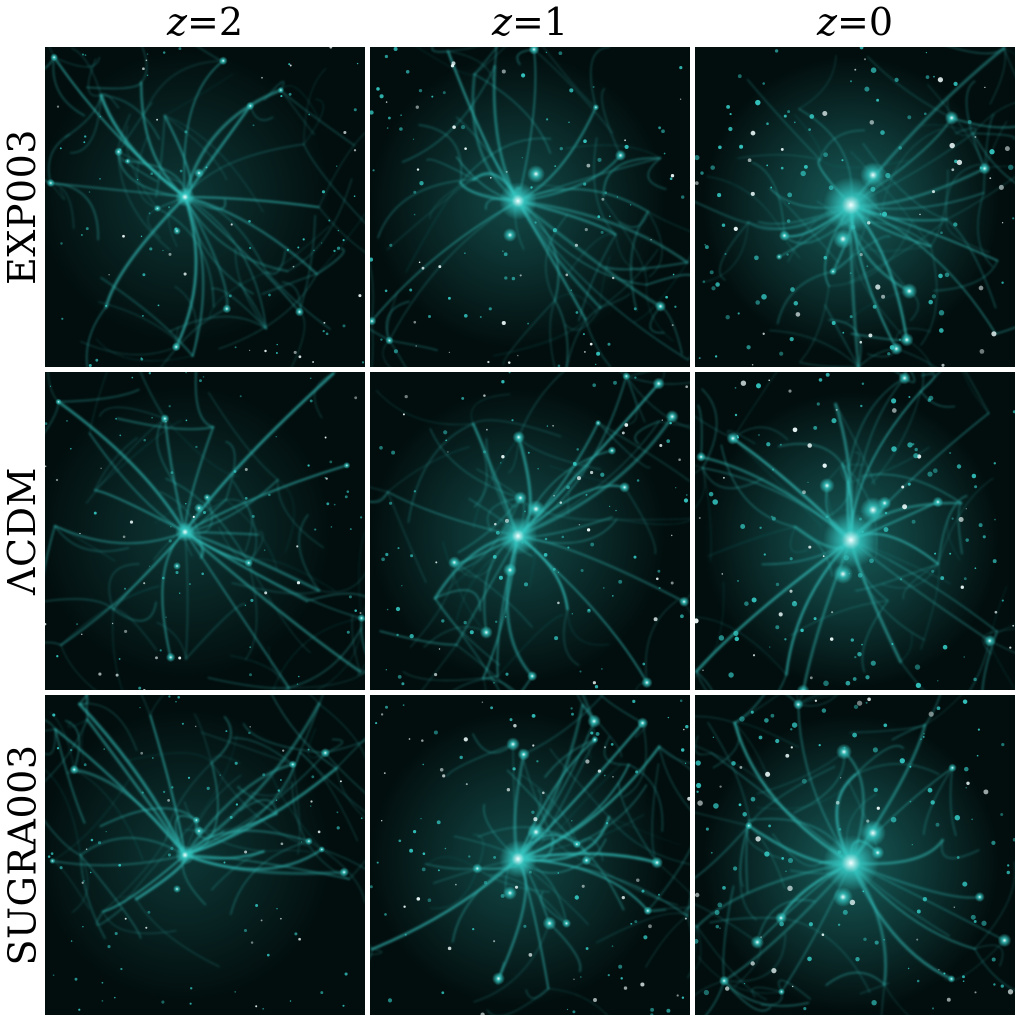  I want to click on panel-sugra003-z2, so click(205, 855).